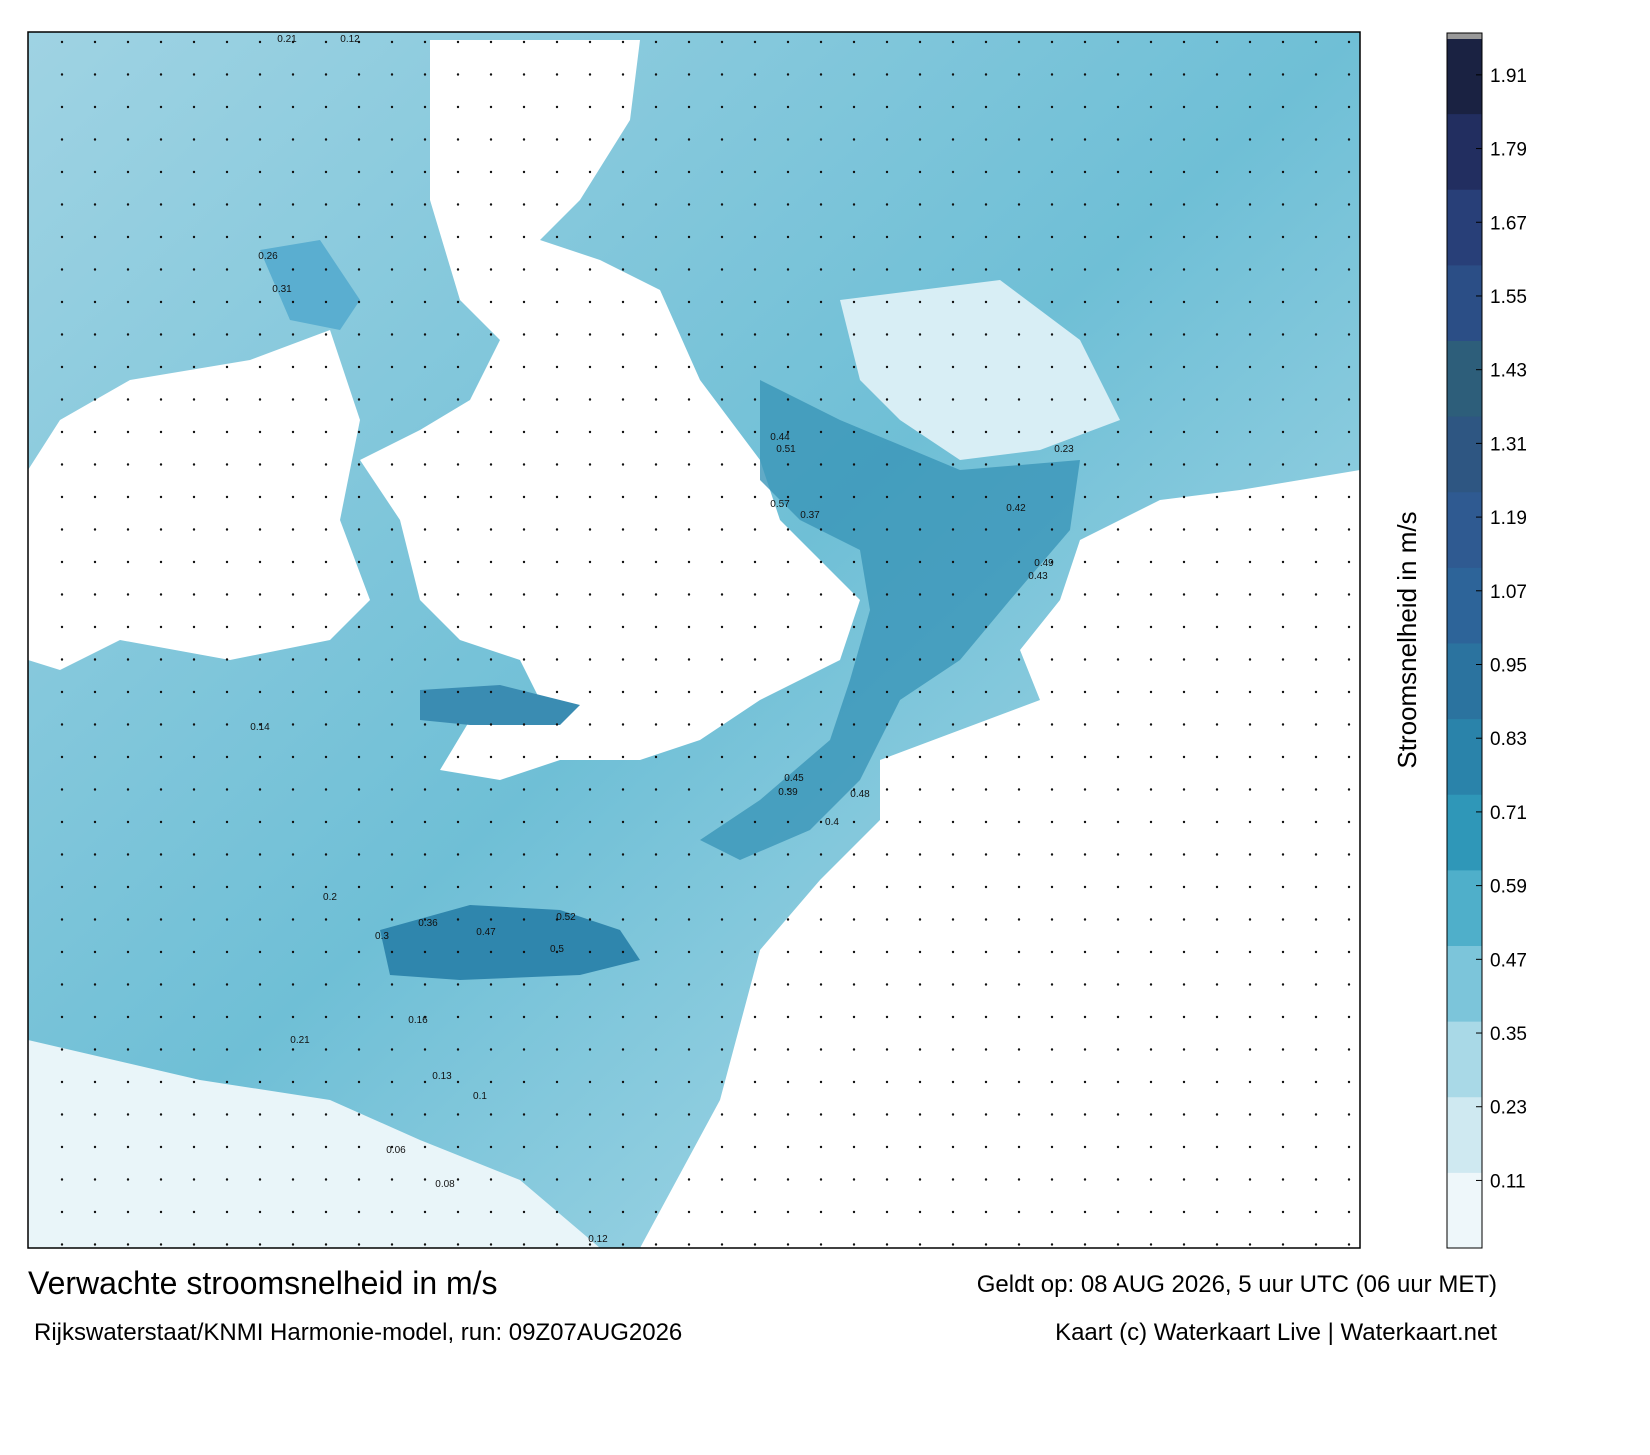 The height and width of the screenshot is (1455, 1650). Describe the element at coordinates (1508, 297) in the screenshot. I see `colorbar-tick-label: 1.55` at that location.